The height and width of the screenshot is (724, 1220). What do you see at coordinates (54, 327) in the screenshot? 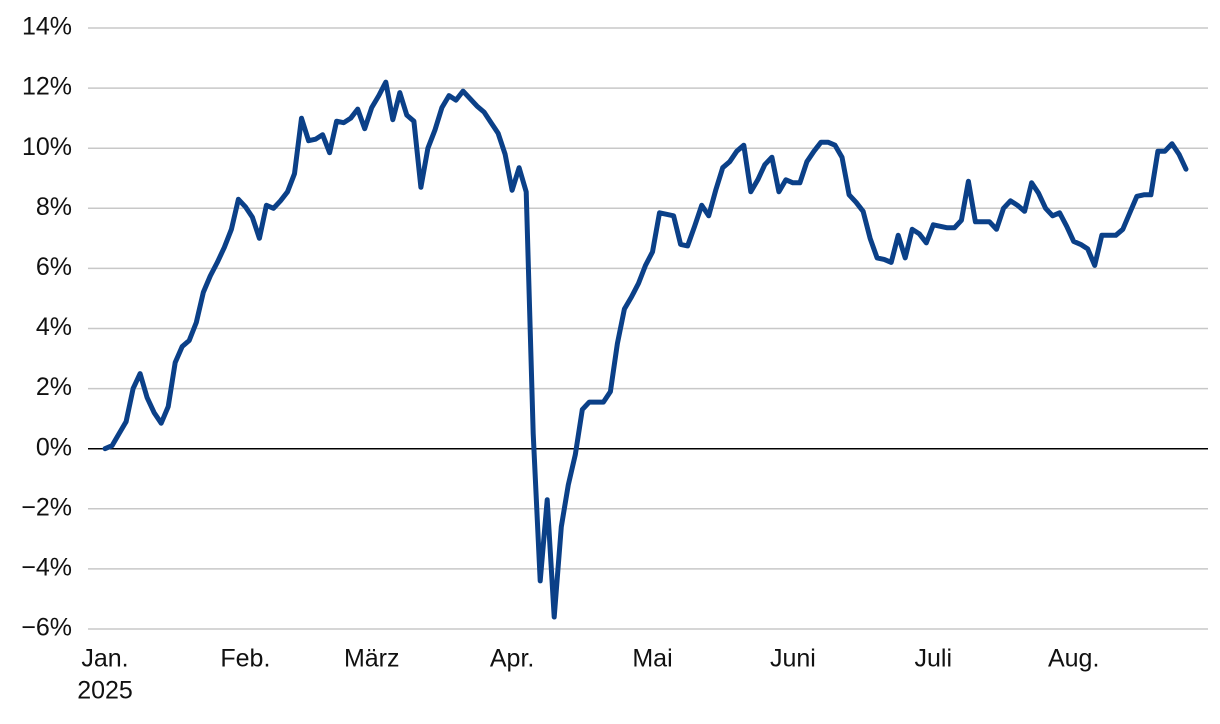
I see `y-tick-label: 4%` at bounding box center [54, 327].